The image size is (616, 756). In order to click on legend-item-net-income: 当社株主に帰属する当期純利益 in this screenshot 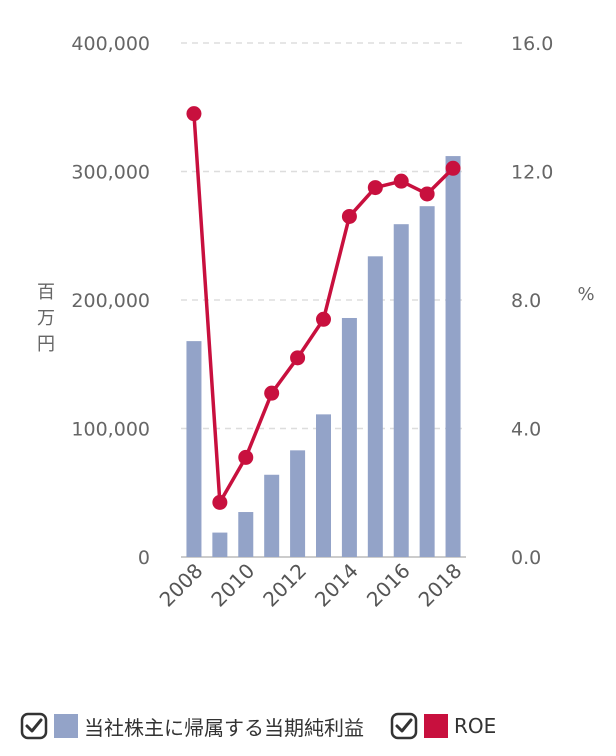, I will do `click(192, 726)`.